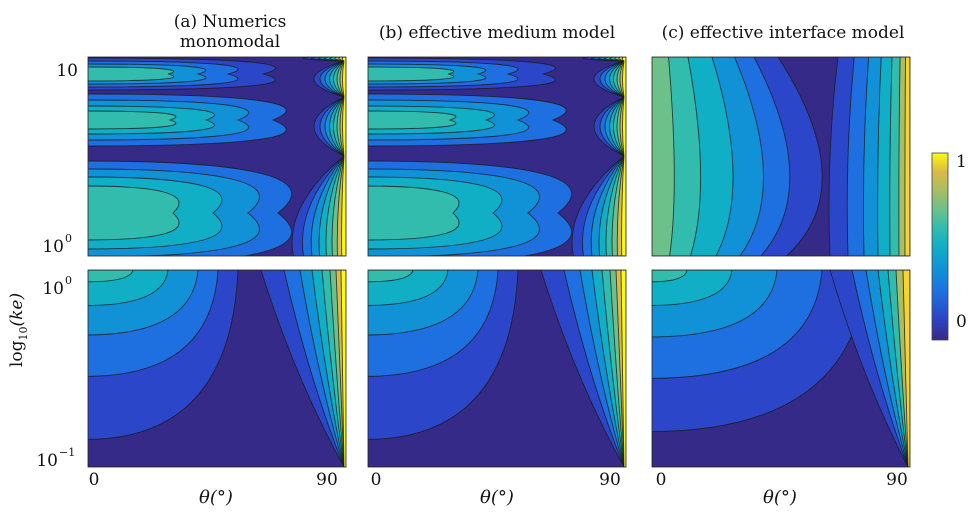 The width and height of the screenshot is (971, 516). What do you see at coordinates (18, 330) in the screenshot?
I see `y-axis-label: log10(ke)` at bounding box center [18, 330].